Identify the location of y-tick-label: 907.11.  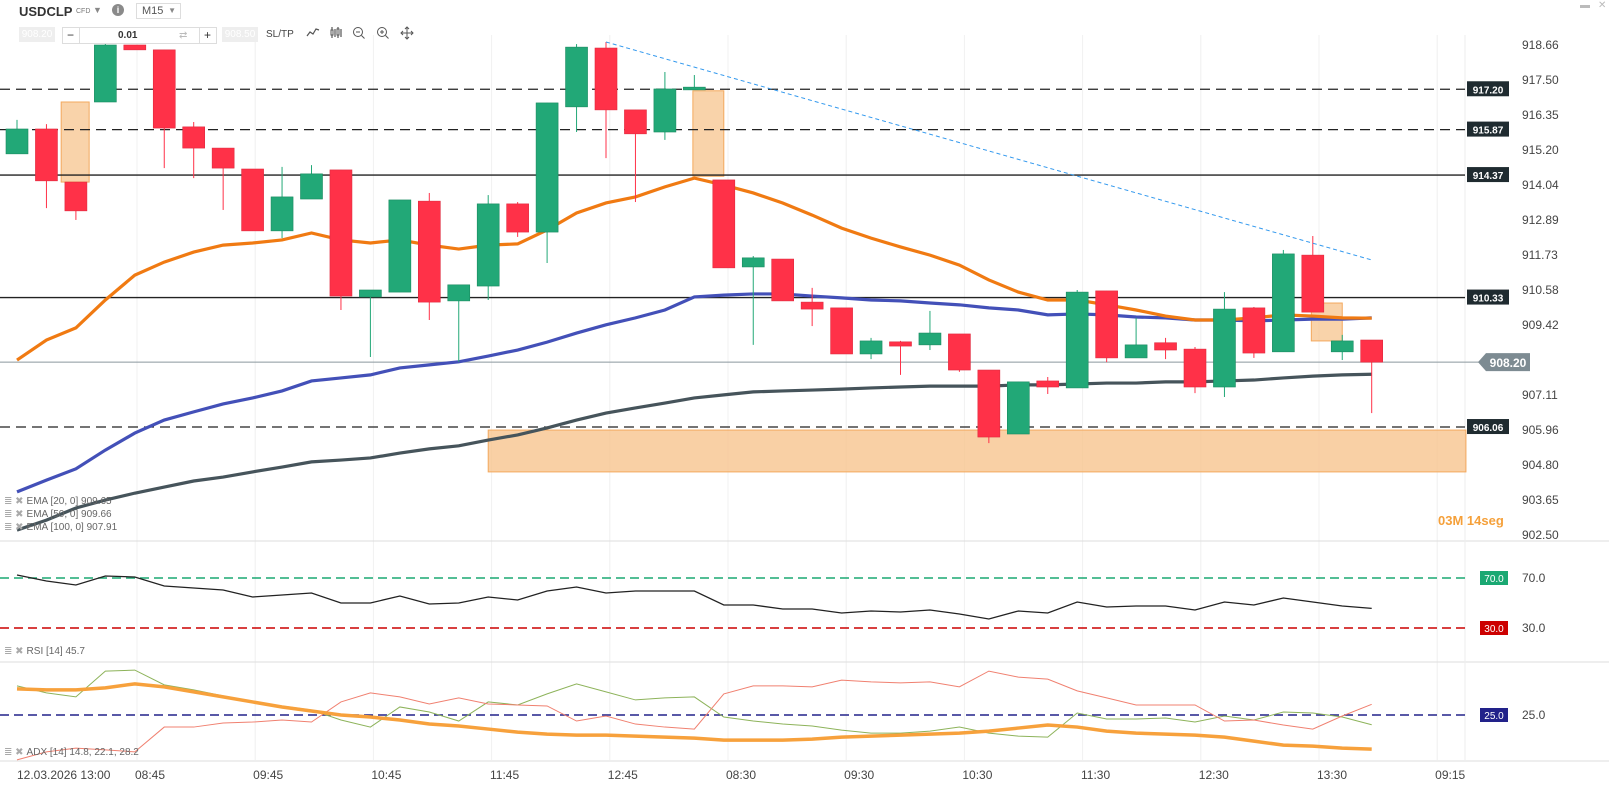
(1540, 395).